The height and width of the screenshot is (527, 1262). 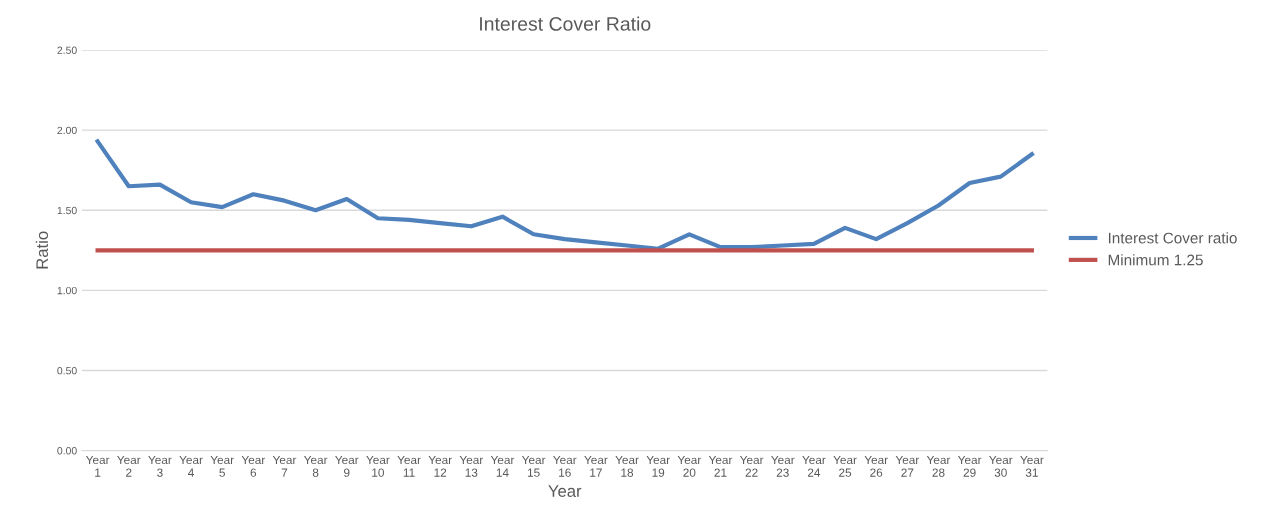 What do you see at coordinates (67, 210) in the screenshot?
I see `y-tick-label: 1.50` at bounding box center [67, 210].